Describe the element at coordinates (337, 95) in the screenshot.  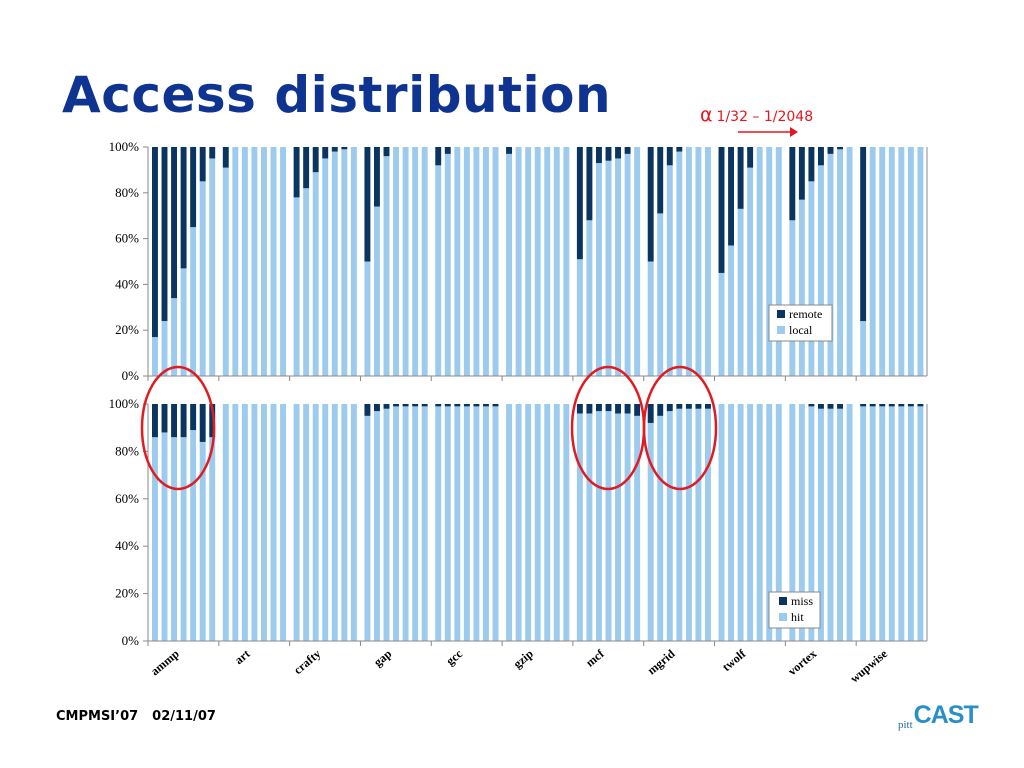
I see `slide-title: Access distribution` at that location.